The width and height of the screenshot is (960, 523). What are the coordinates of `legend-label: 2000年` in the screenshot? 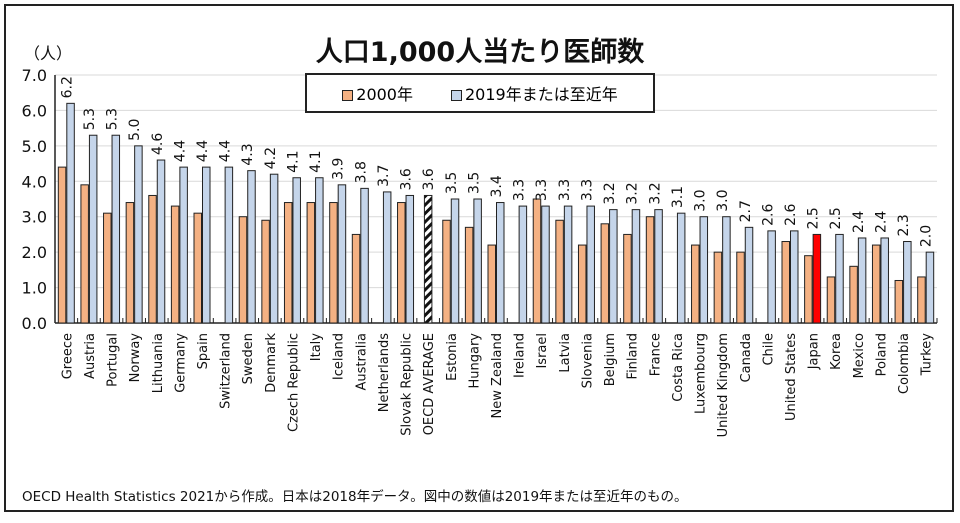 It's located at (384, 94).